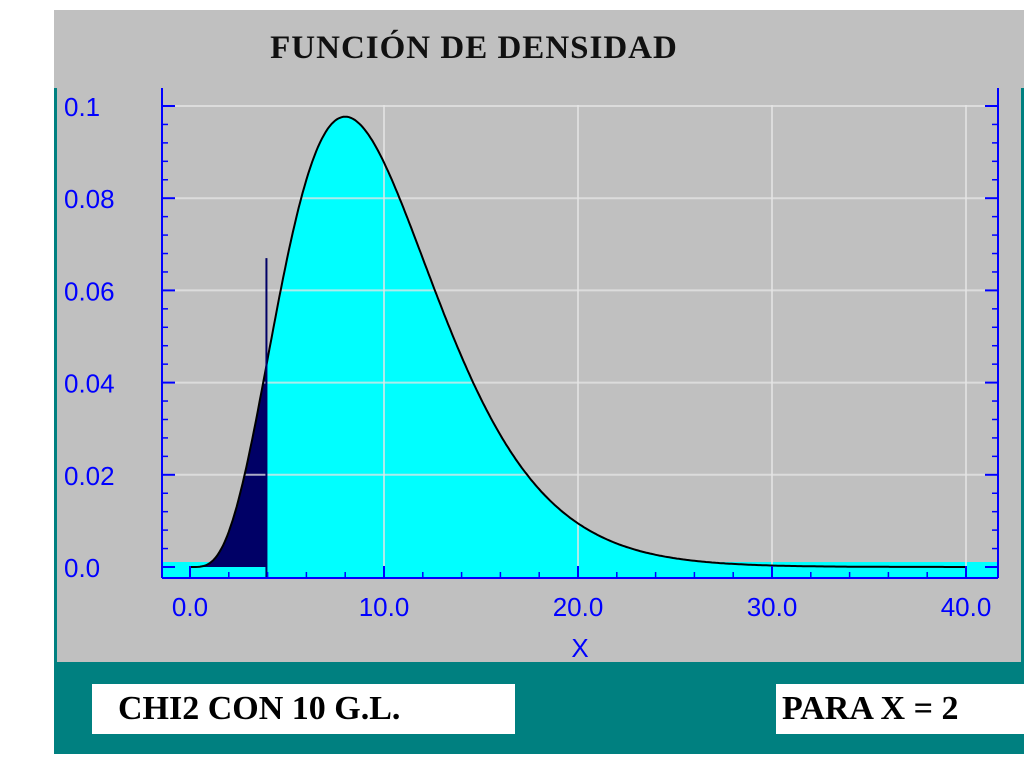 This screenshot has width=1024, height=768. I want to click on y-tick-label: 0.06, so click(89, 291).